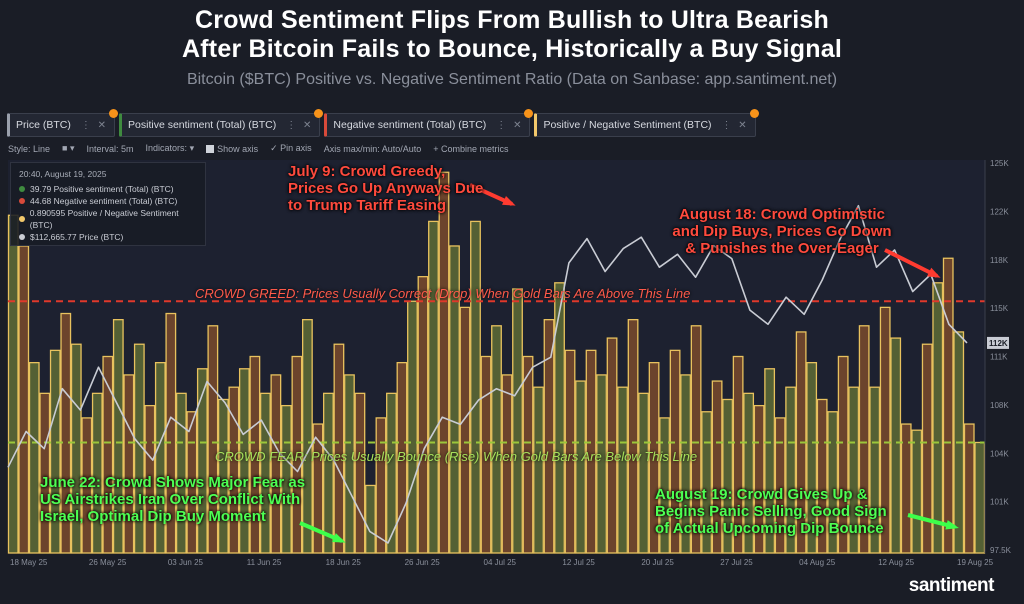 This screenshot has width=1024, height=604. Describe the element at coordinates (951, 585) in the screenshot. I see `santiment-logo: santiment` at that location.